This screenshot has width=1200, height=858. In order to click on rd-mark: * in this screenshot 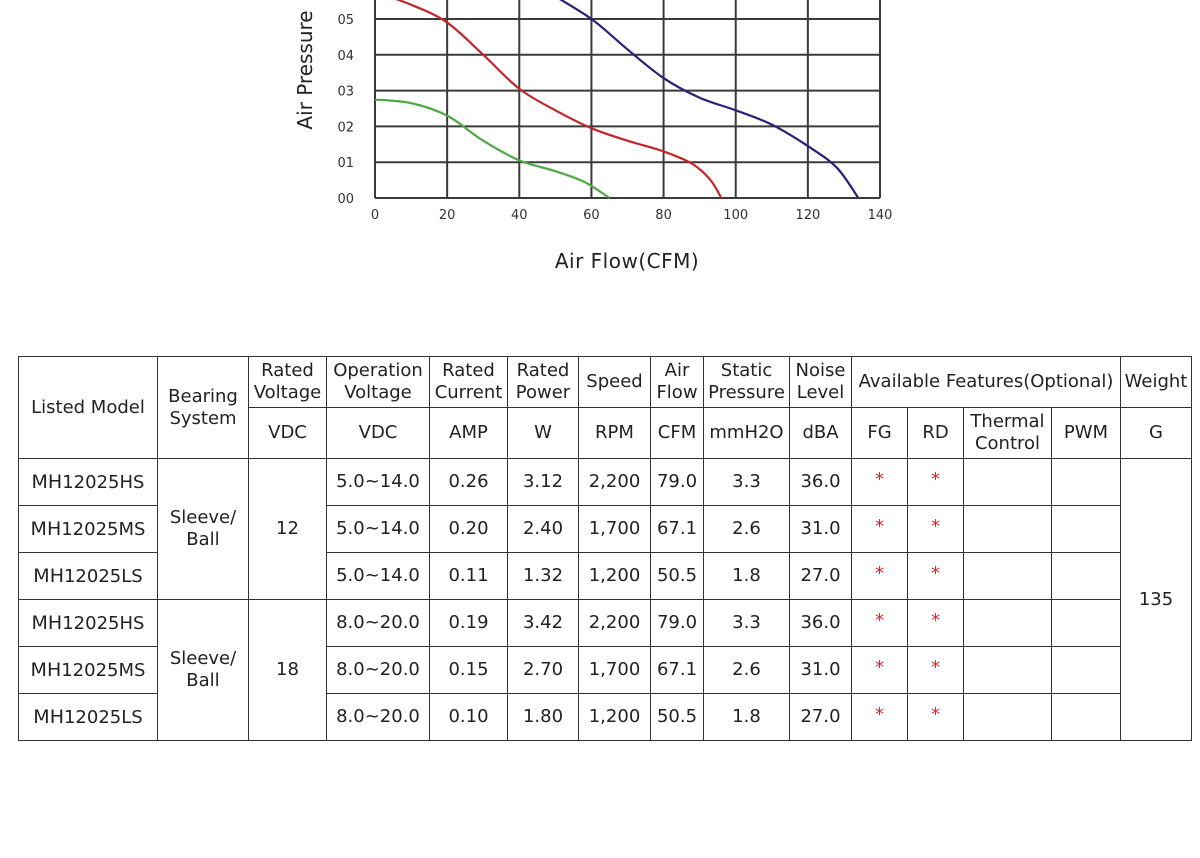, I will do `click(935, 620)`.